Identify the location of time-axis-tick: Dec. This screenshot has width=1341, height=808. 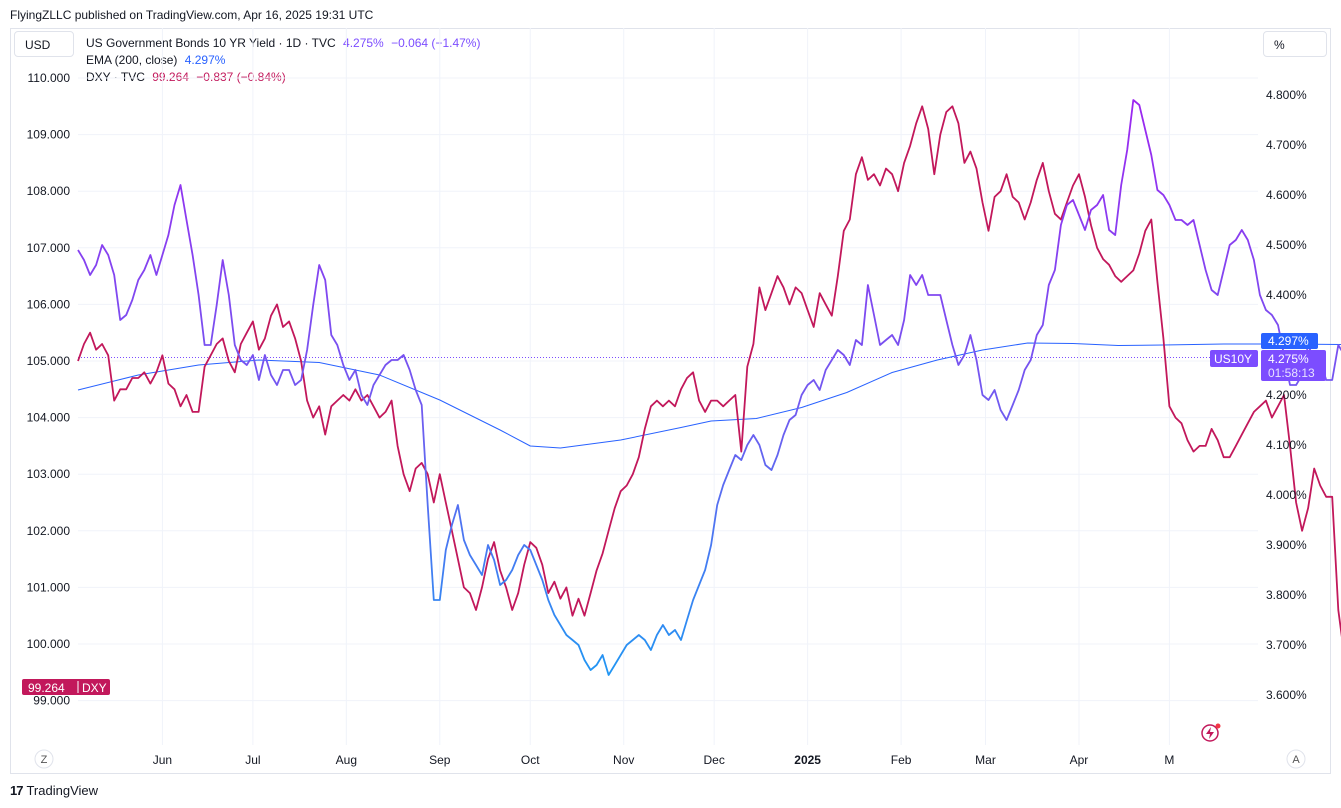
(713, 760).